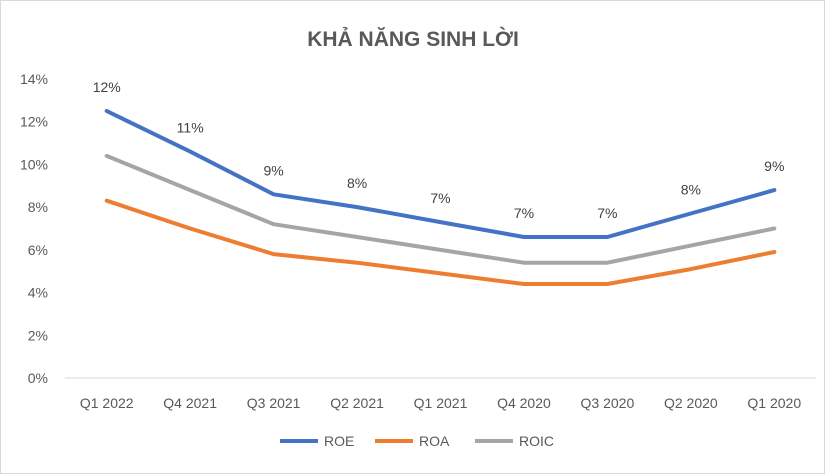 This screenshot has height=474, width=825. Describe the element at coordinates (38, 293) in the screenshot. I see `y-tick-label: 4%` at that location.